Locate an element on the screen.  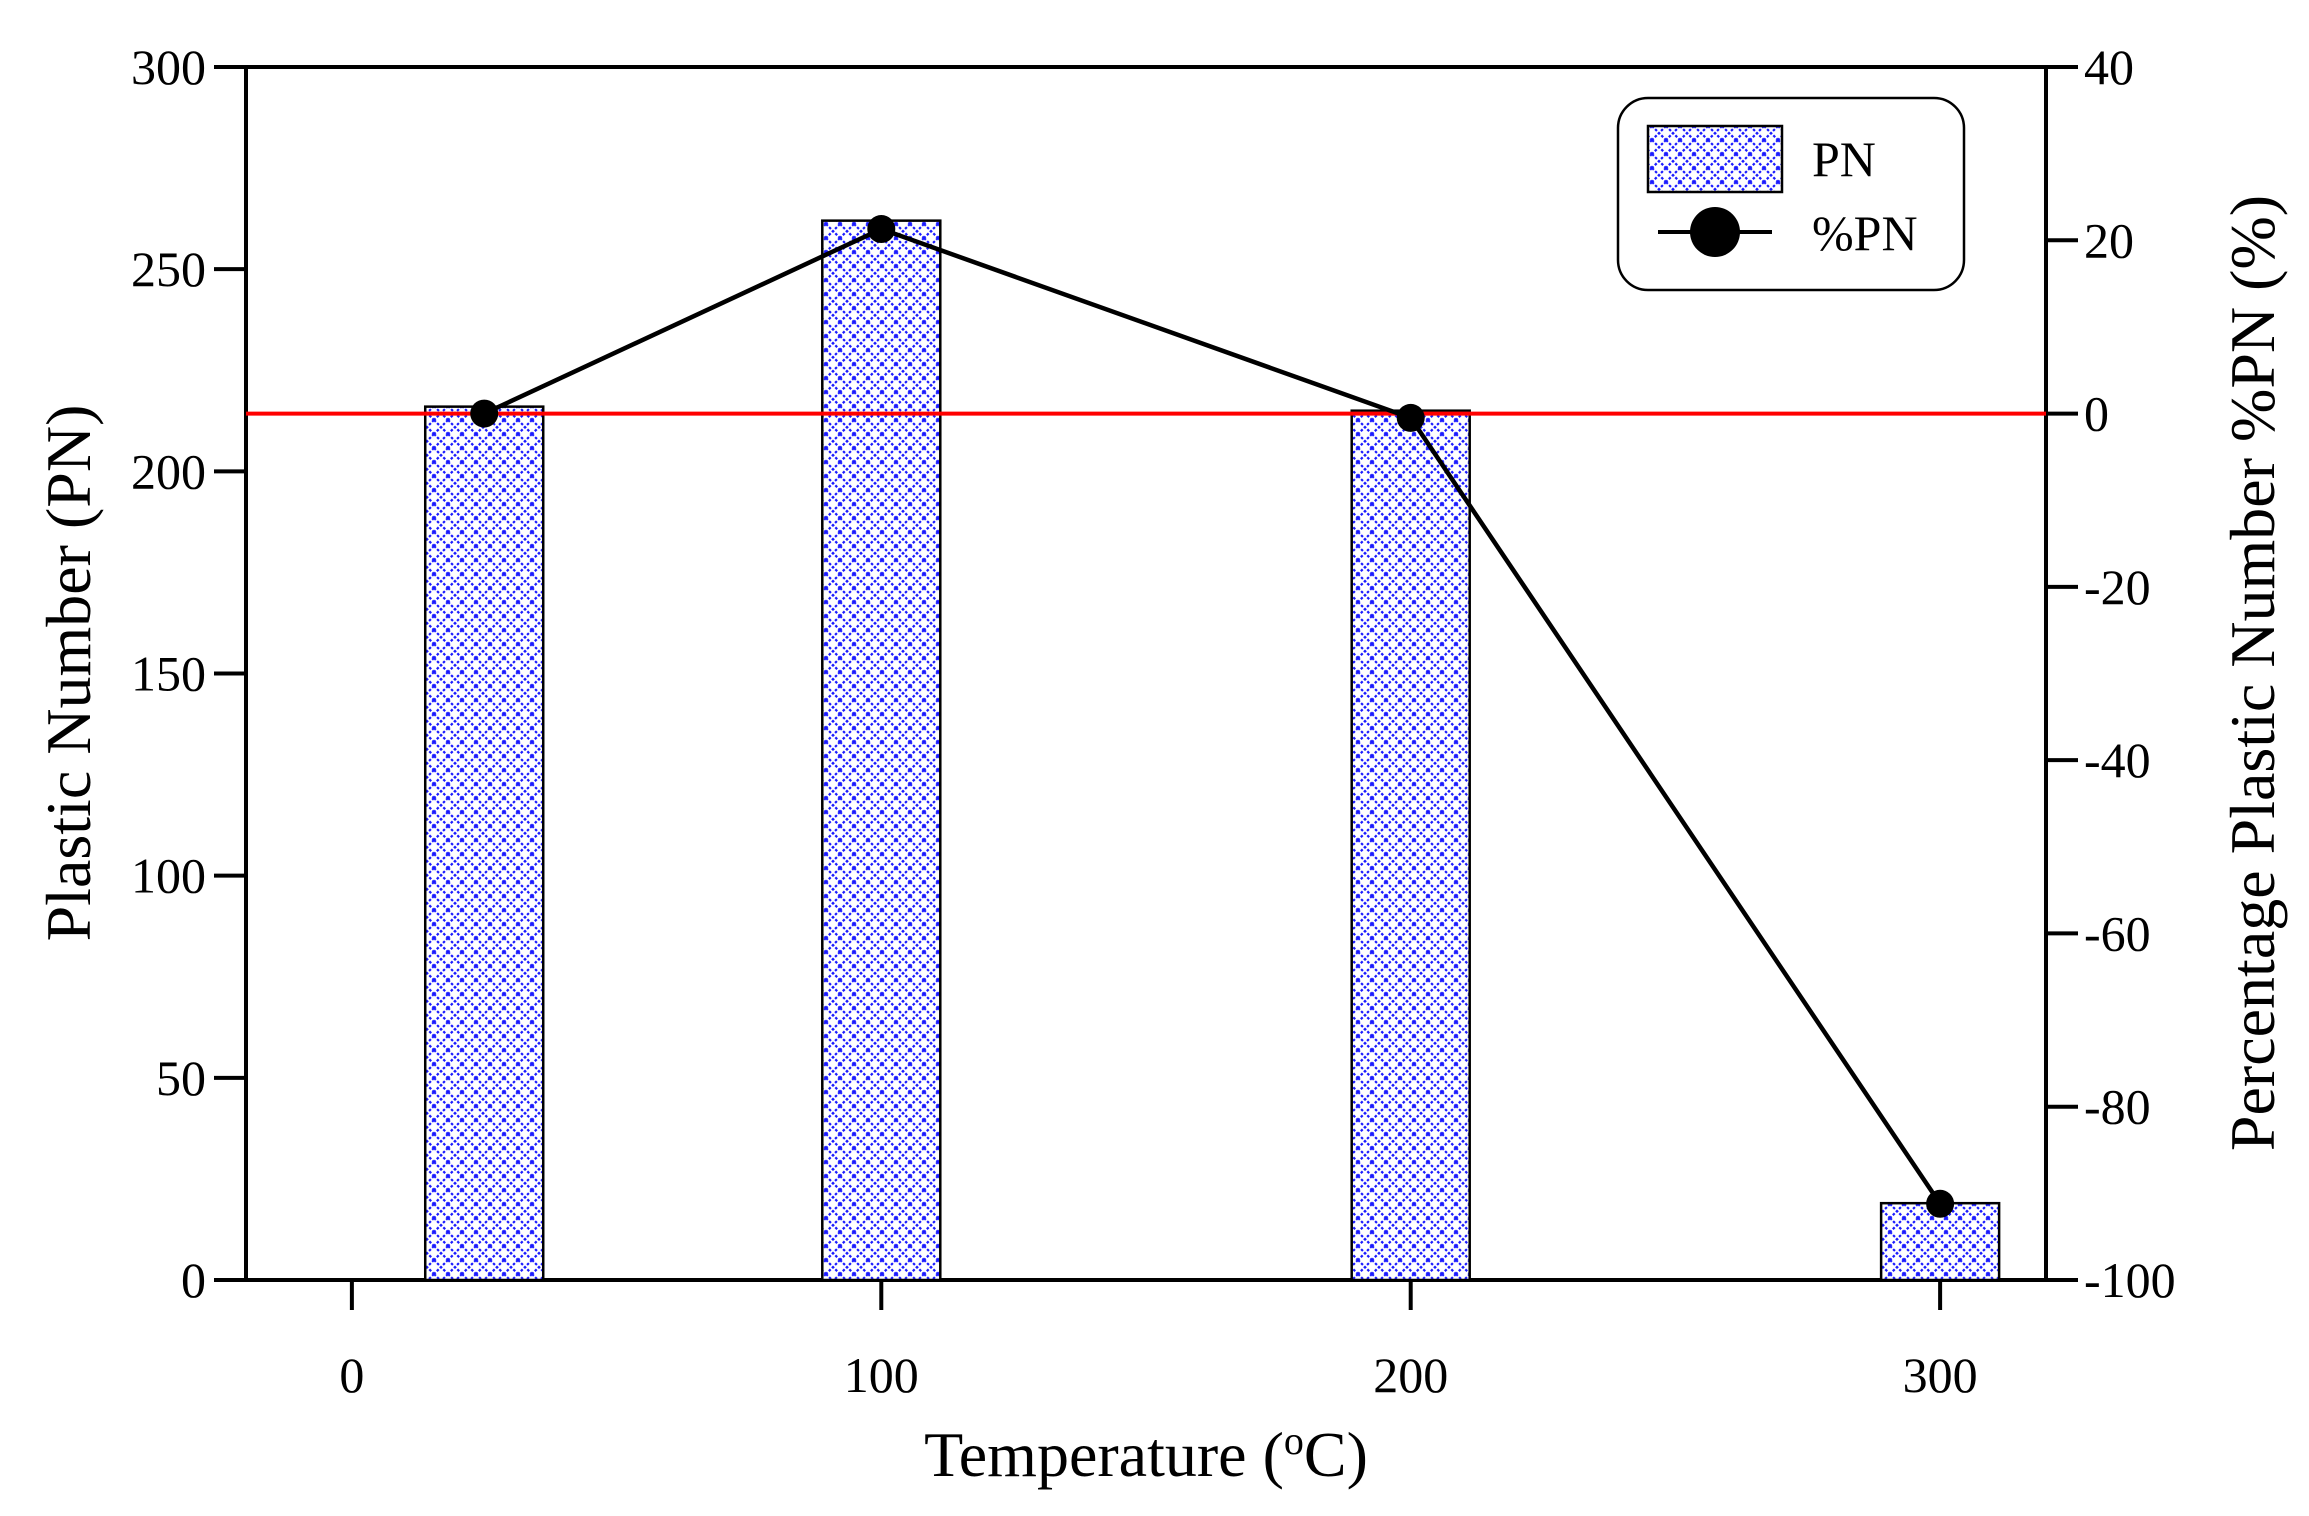
left-y-axis-ticks: 0 50 100 150 200 250 300 is located at coordinates (188, 673).